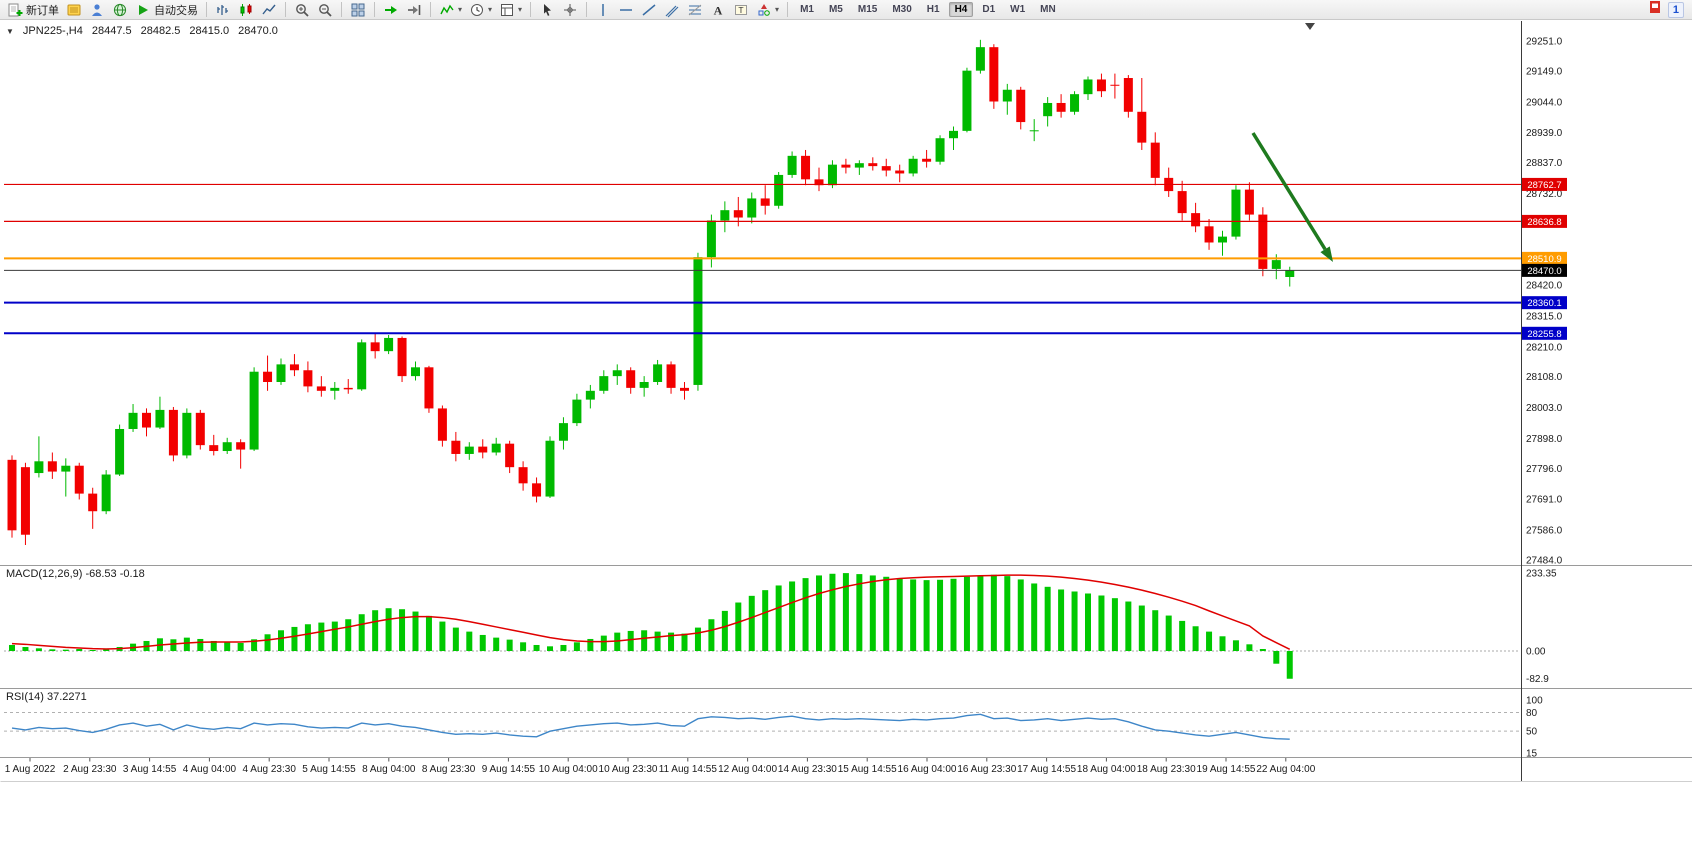 The height and width of the screenshot is (845, 1692). What do you see at coordinates (989, 9) in the screenshot?
I see `timeframe-d1-button: D1` at bounding box center [989, 9].